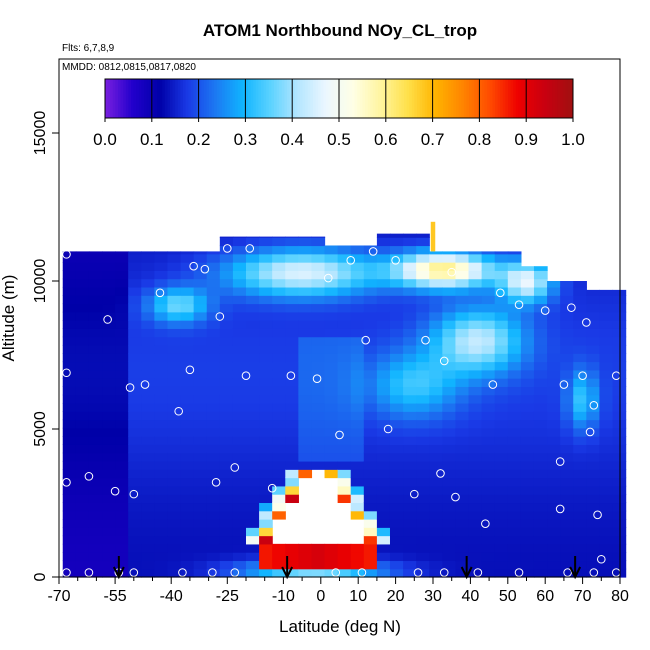 This screenshot has width=650, height=650. Describe the element at coordinates (9, 318) in the screenshot. I see `y-axis-label: Altitude (m)` at that location.